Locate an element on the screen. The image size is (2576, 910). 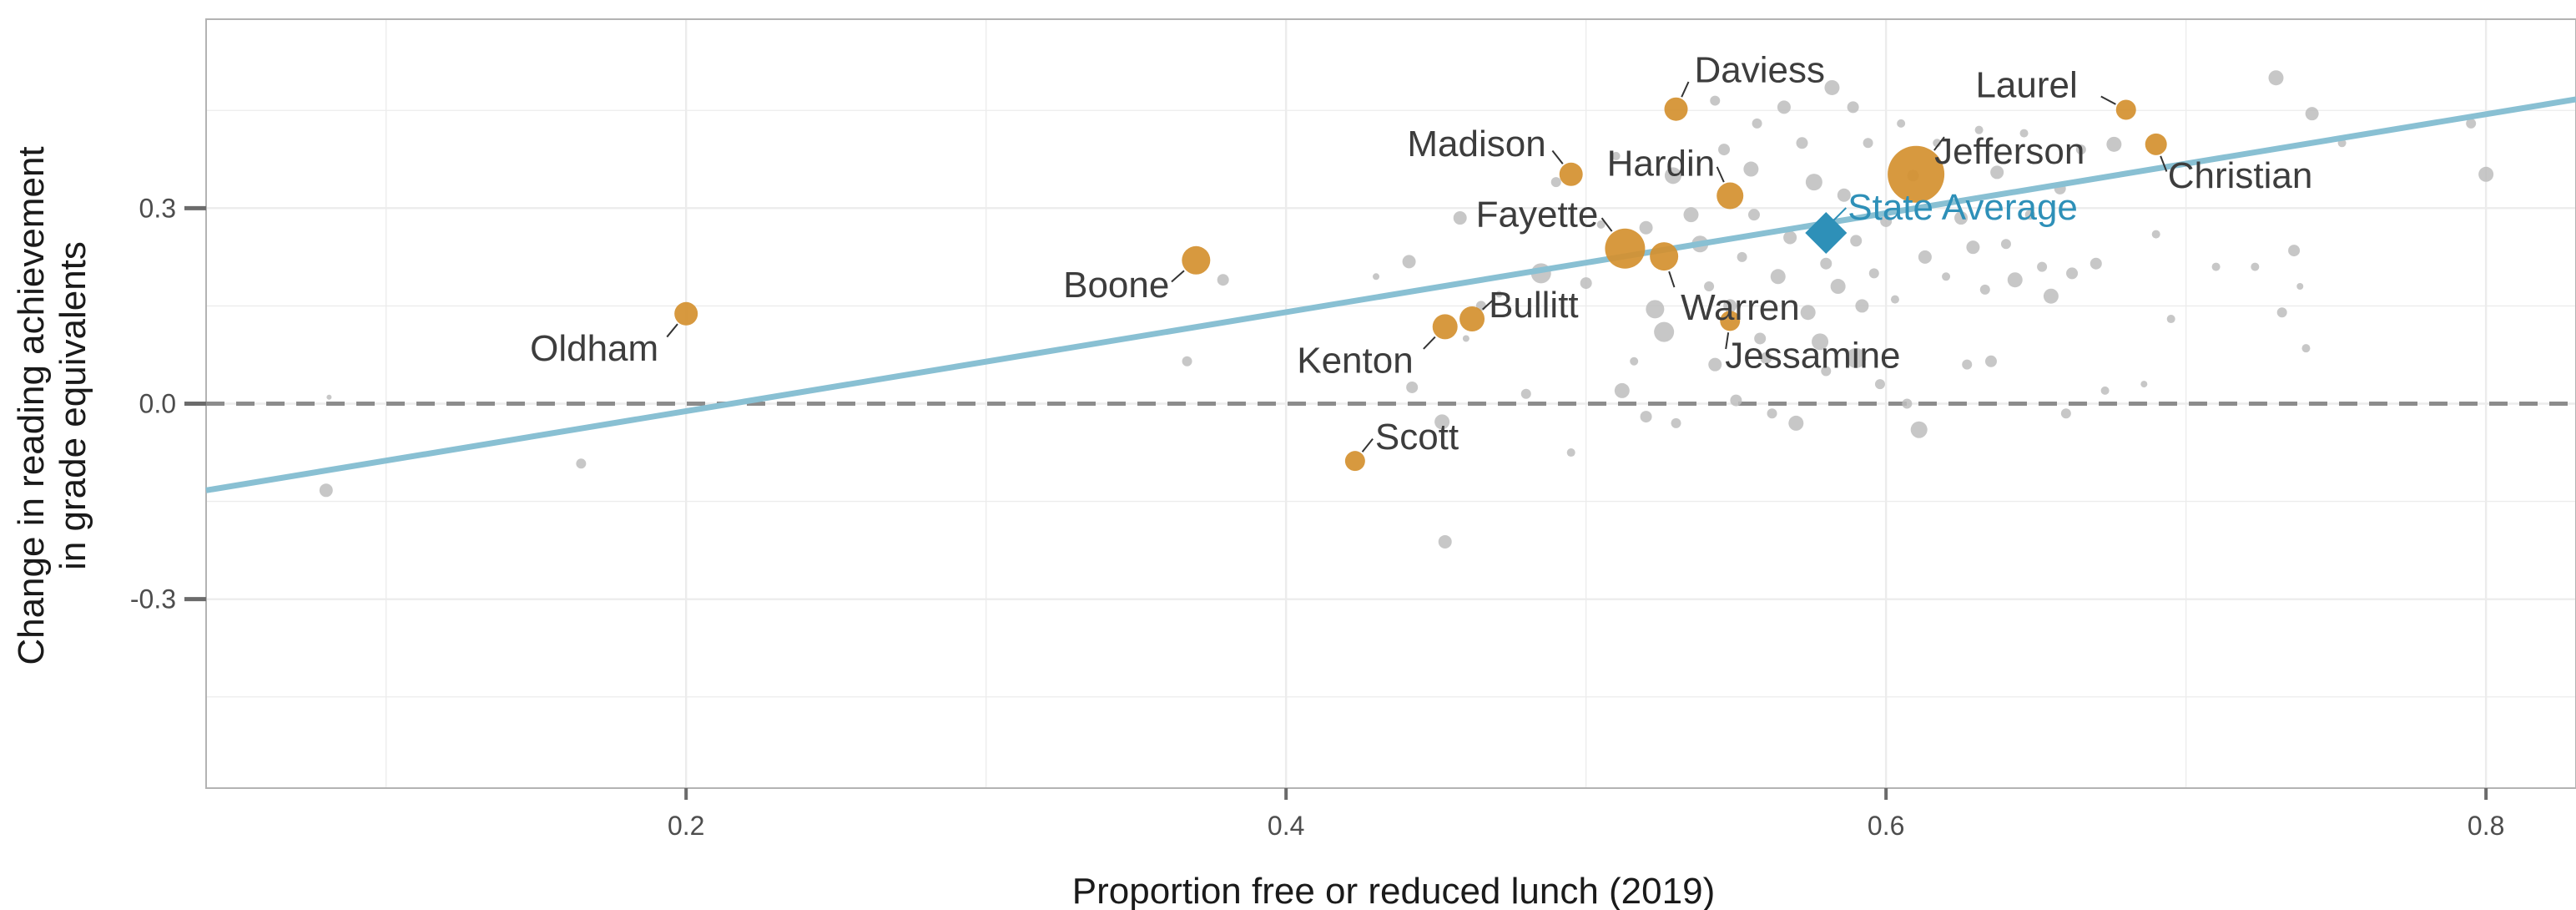
y-tick-label: 0.3 is located at coordinates (157, 208).